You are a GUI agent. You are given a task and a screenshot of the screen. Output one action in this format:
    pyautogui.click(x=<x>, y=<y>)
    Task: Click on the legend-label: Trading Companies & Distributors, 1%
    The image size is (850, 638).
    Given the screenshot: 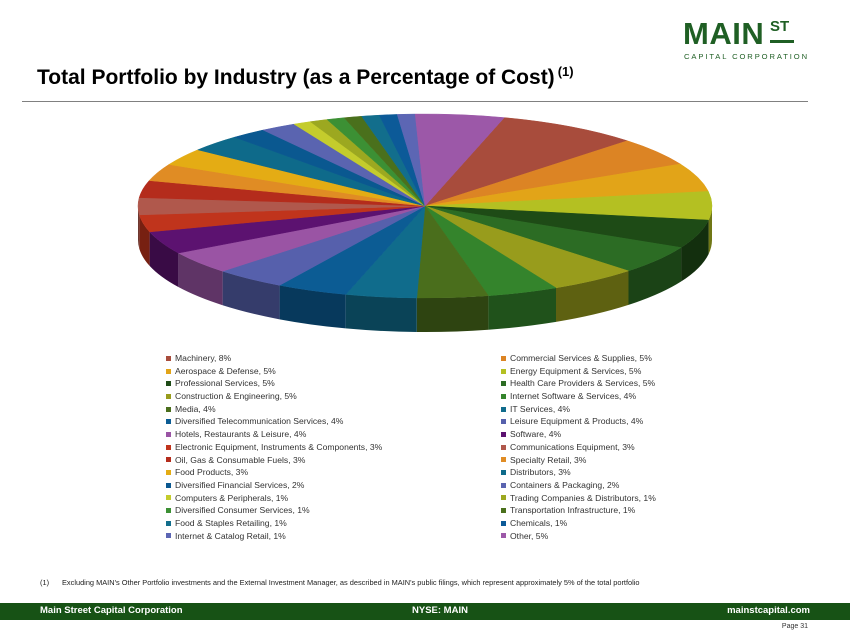 What is the action you would take?
    pyautogui.click(x=583, y=497)
    